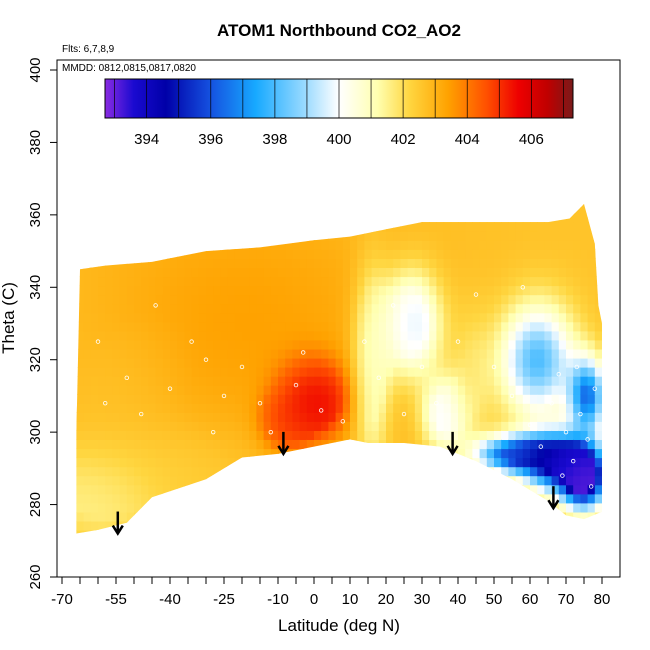  What do you see at coordinates (553, 498) in the screenshot?
I see `profile-arrow` at bounding box center [553, 498].